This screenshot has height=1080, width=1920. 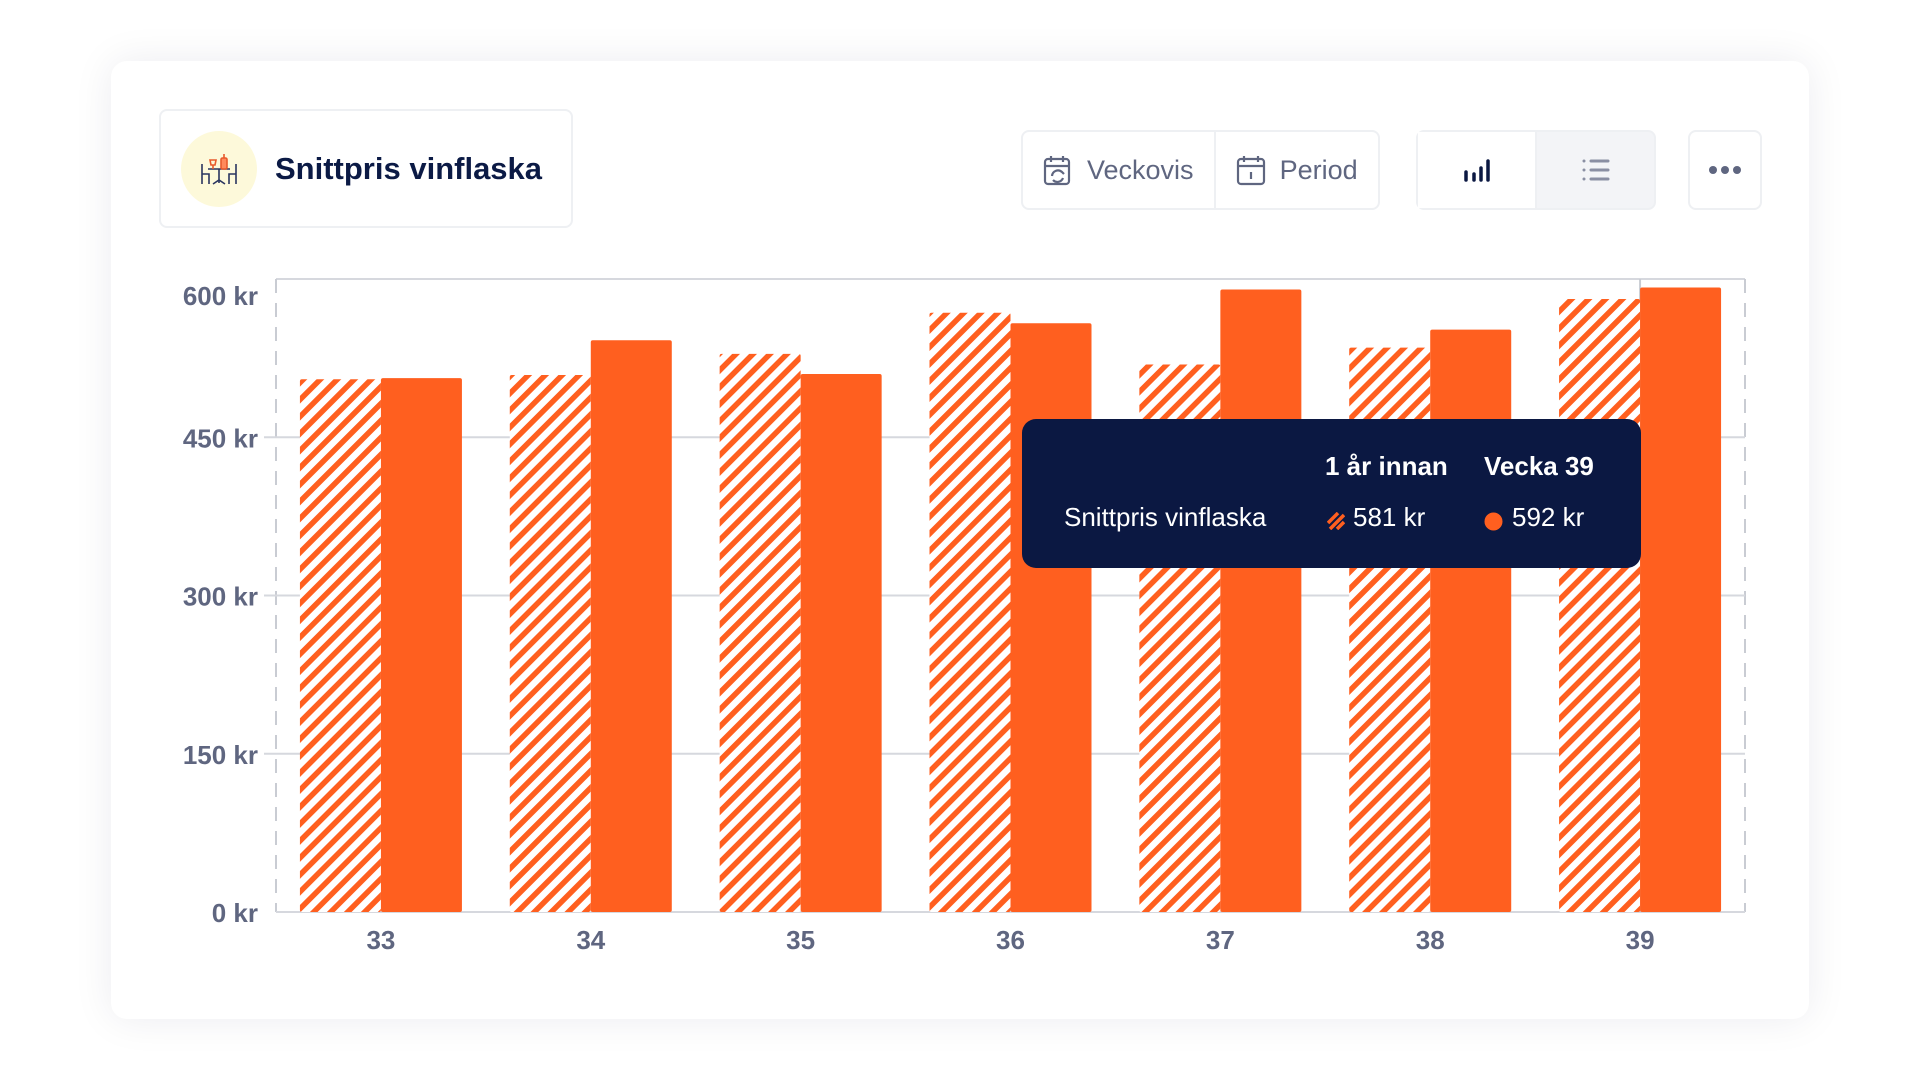 I want to click on tooltip-col-current: Vecka 39, so click(x=1539, y=466).